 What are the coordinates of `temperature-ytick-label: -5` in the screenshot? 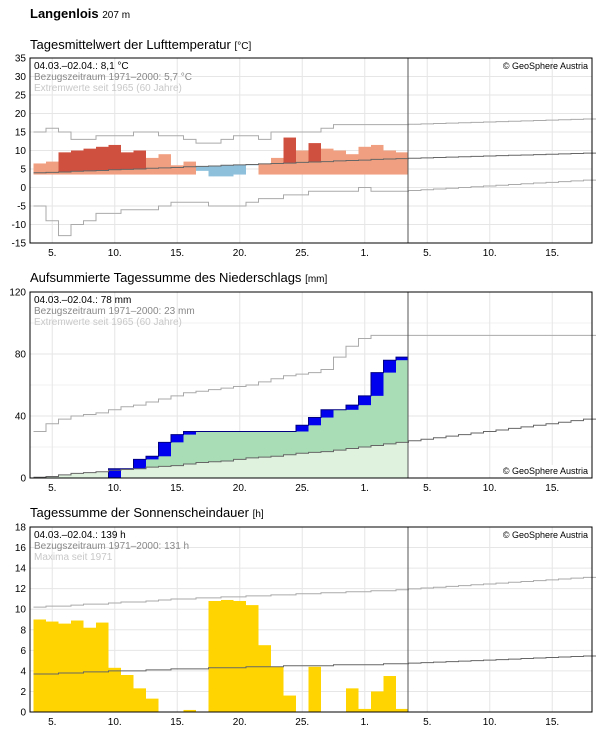 It's located at (21, 207).